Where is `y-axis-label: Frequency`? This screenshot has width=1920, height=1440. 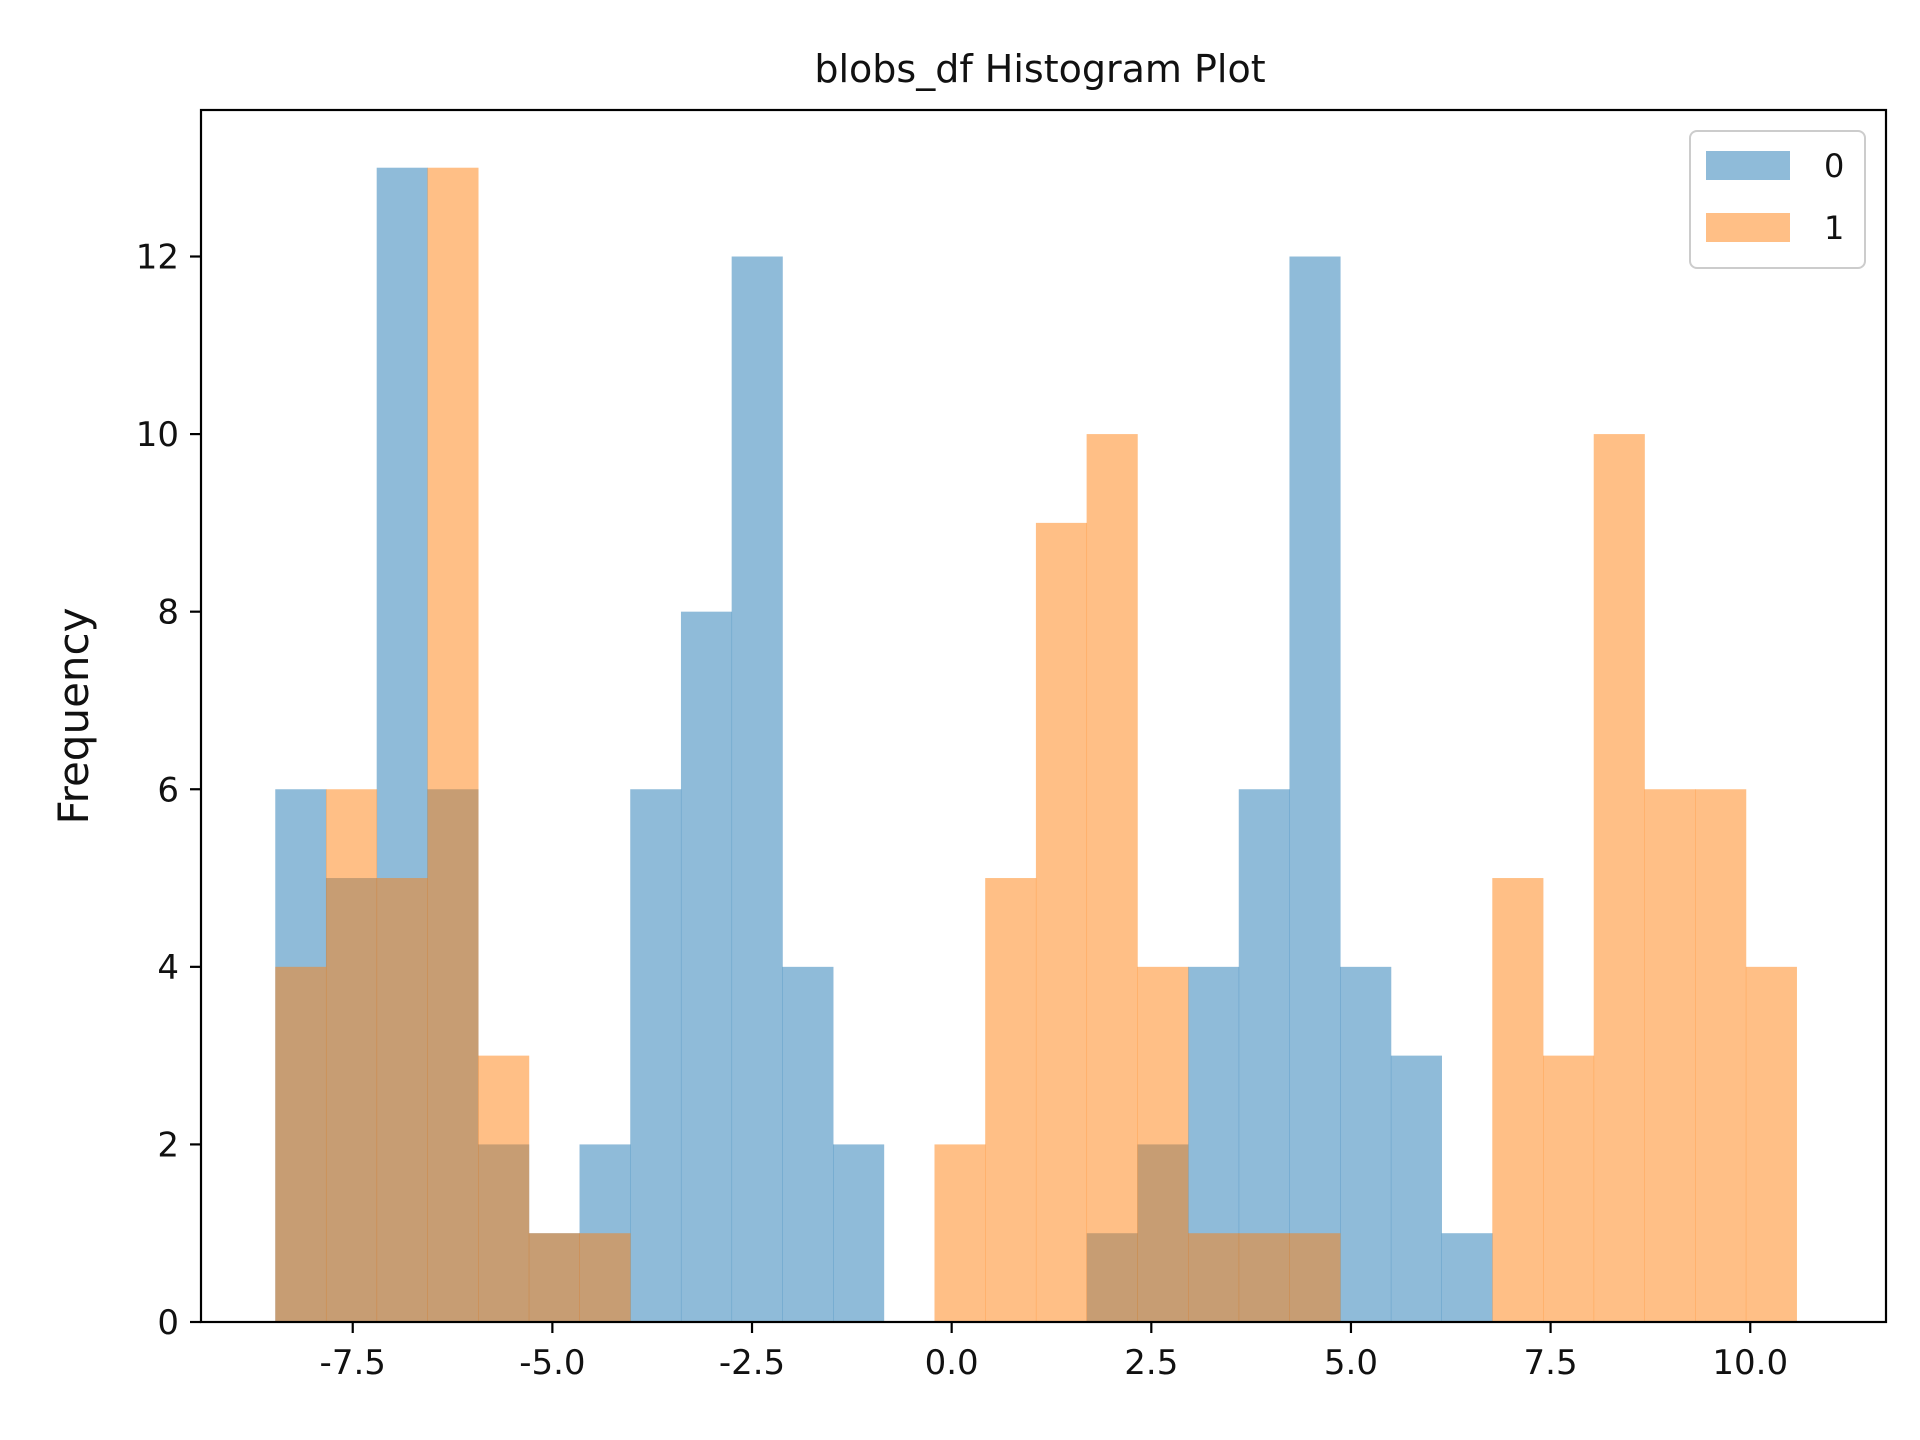
y-axis-label: Frequency is located at coordinates (73, 716).